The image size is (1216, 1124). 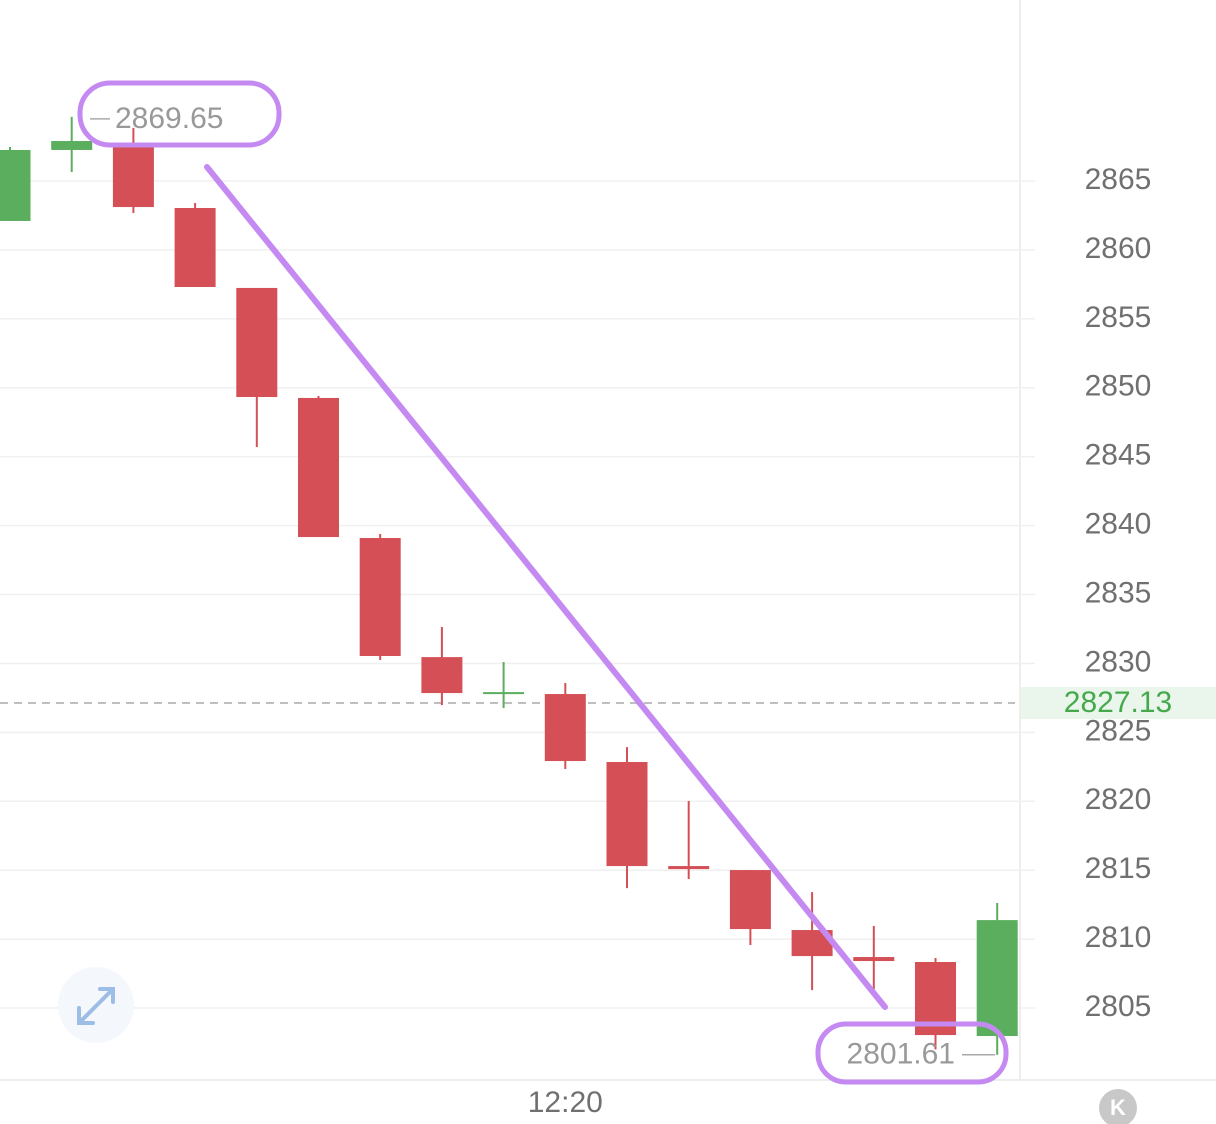 I want to click on x-tick-label: 12:20, so click(x=565, y=1102).